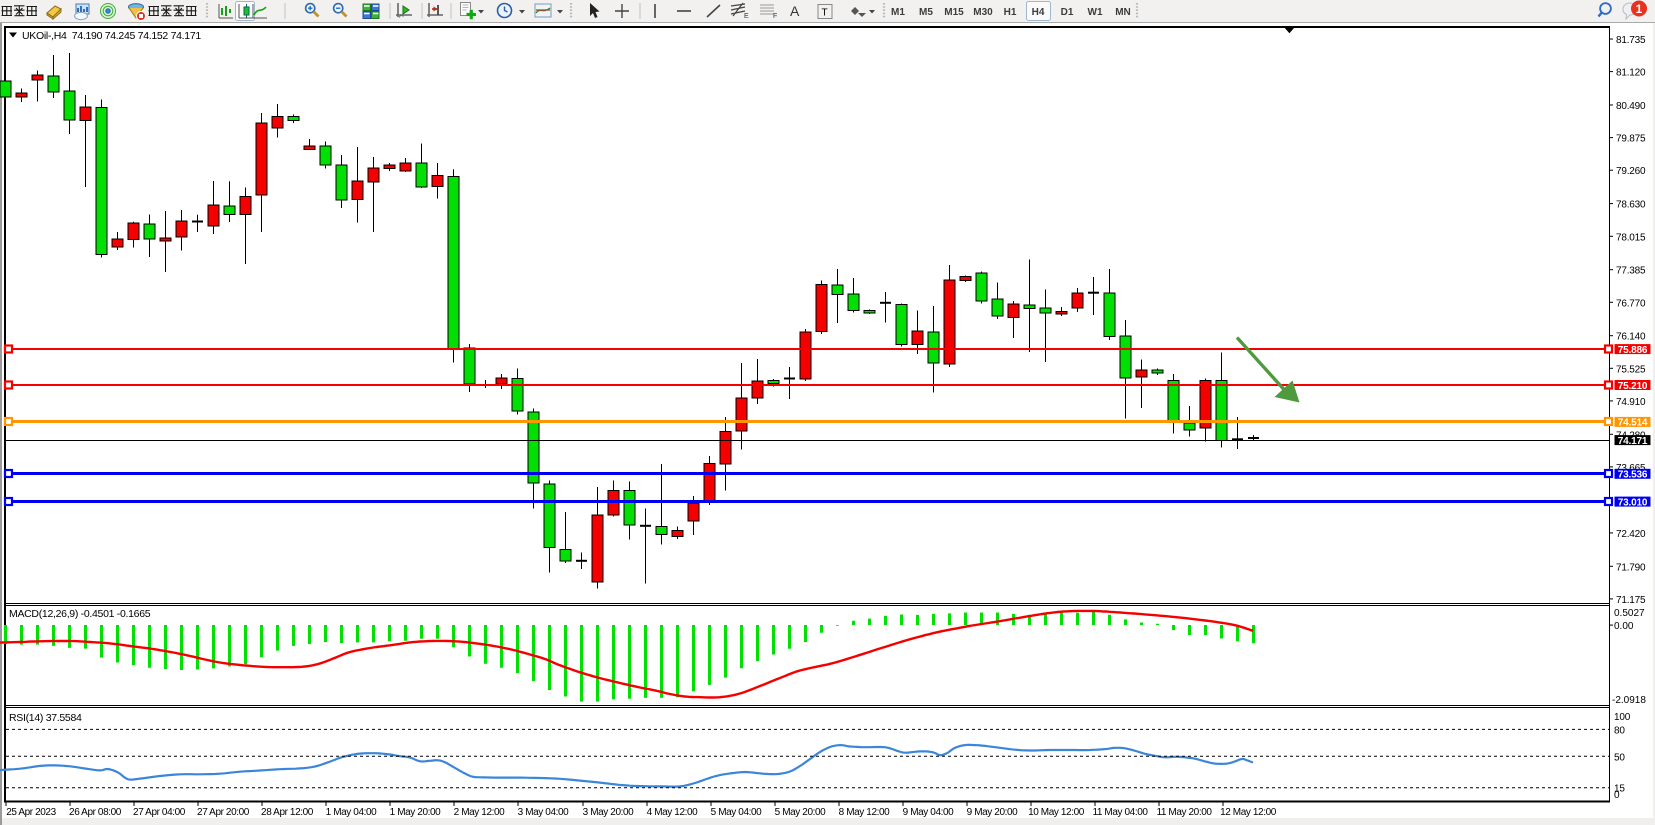 Image resolution: width=1655 pixels, height=825 pixels. Describe the element at coordinates (1631, 205) in the screenshot. I see `svg-text: 78.630` at that location.